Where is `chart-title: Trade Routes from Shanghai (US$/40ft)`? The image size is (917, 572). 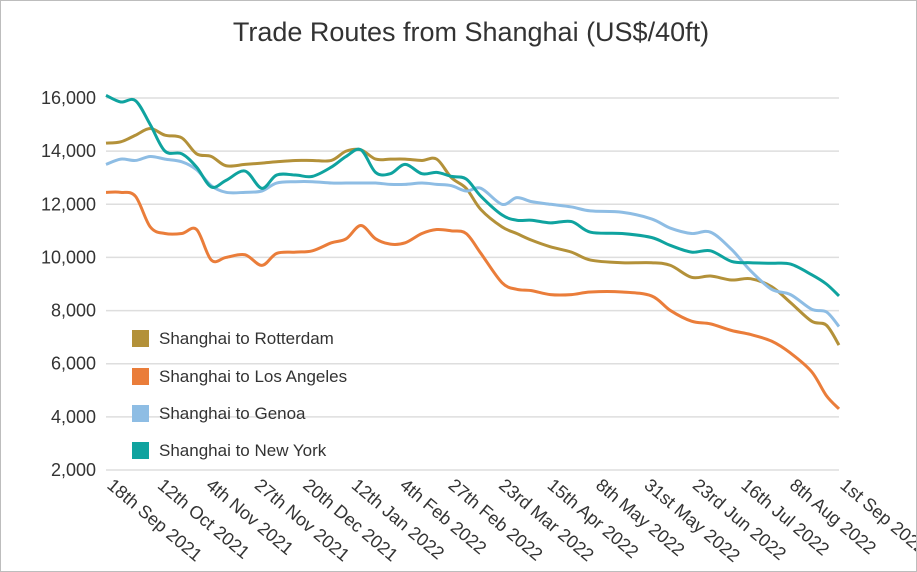 chart-title: Trade Routes from Shanghai (US$/40ft) is located at coordinates (471, 32).